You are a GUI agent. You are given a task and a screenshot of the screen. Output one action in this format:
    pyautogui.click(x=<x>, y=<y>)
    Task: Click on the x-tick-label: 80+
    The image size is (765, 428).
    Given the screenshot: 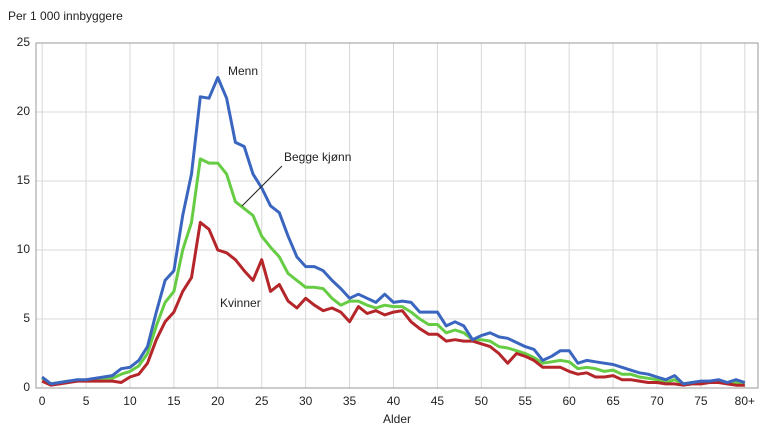 What is the action you would take?
    pyautogui.click(x=745, y=401)
    